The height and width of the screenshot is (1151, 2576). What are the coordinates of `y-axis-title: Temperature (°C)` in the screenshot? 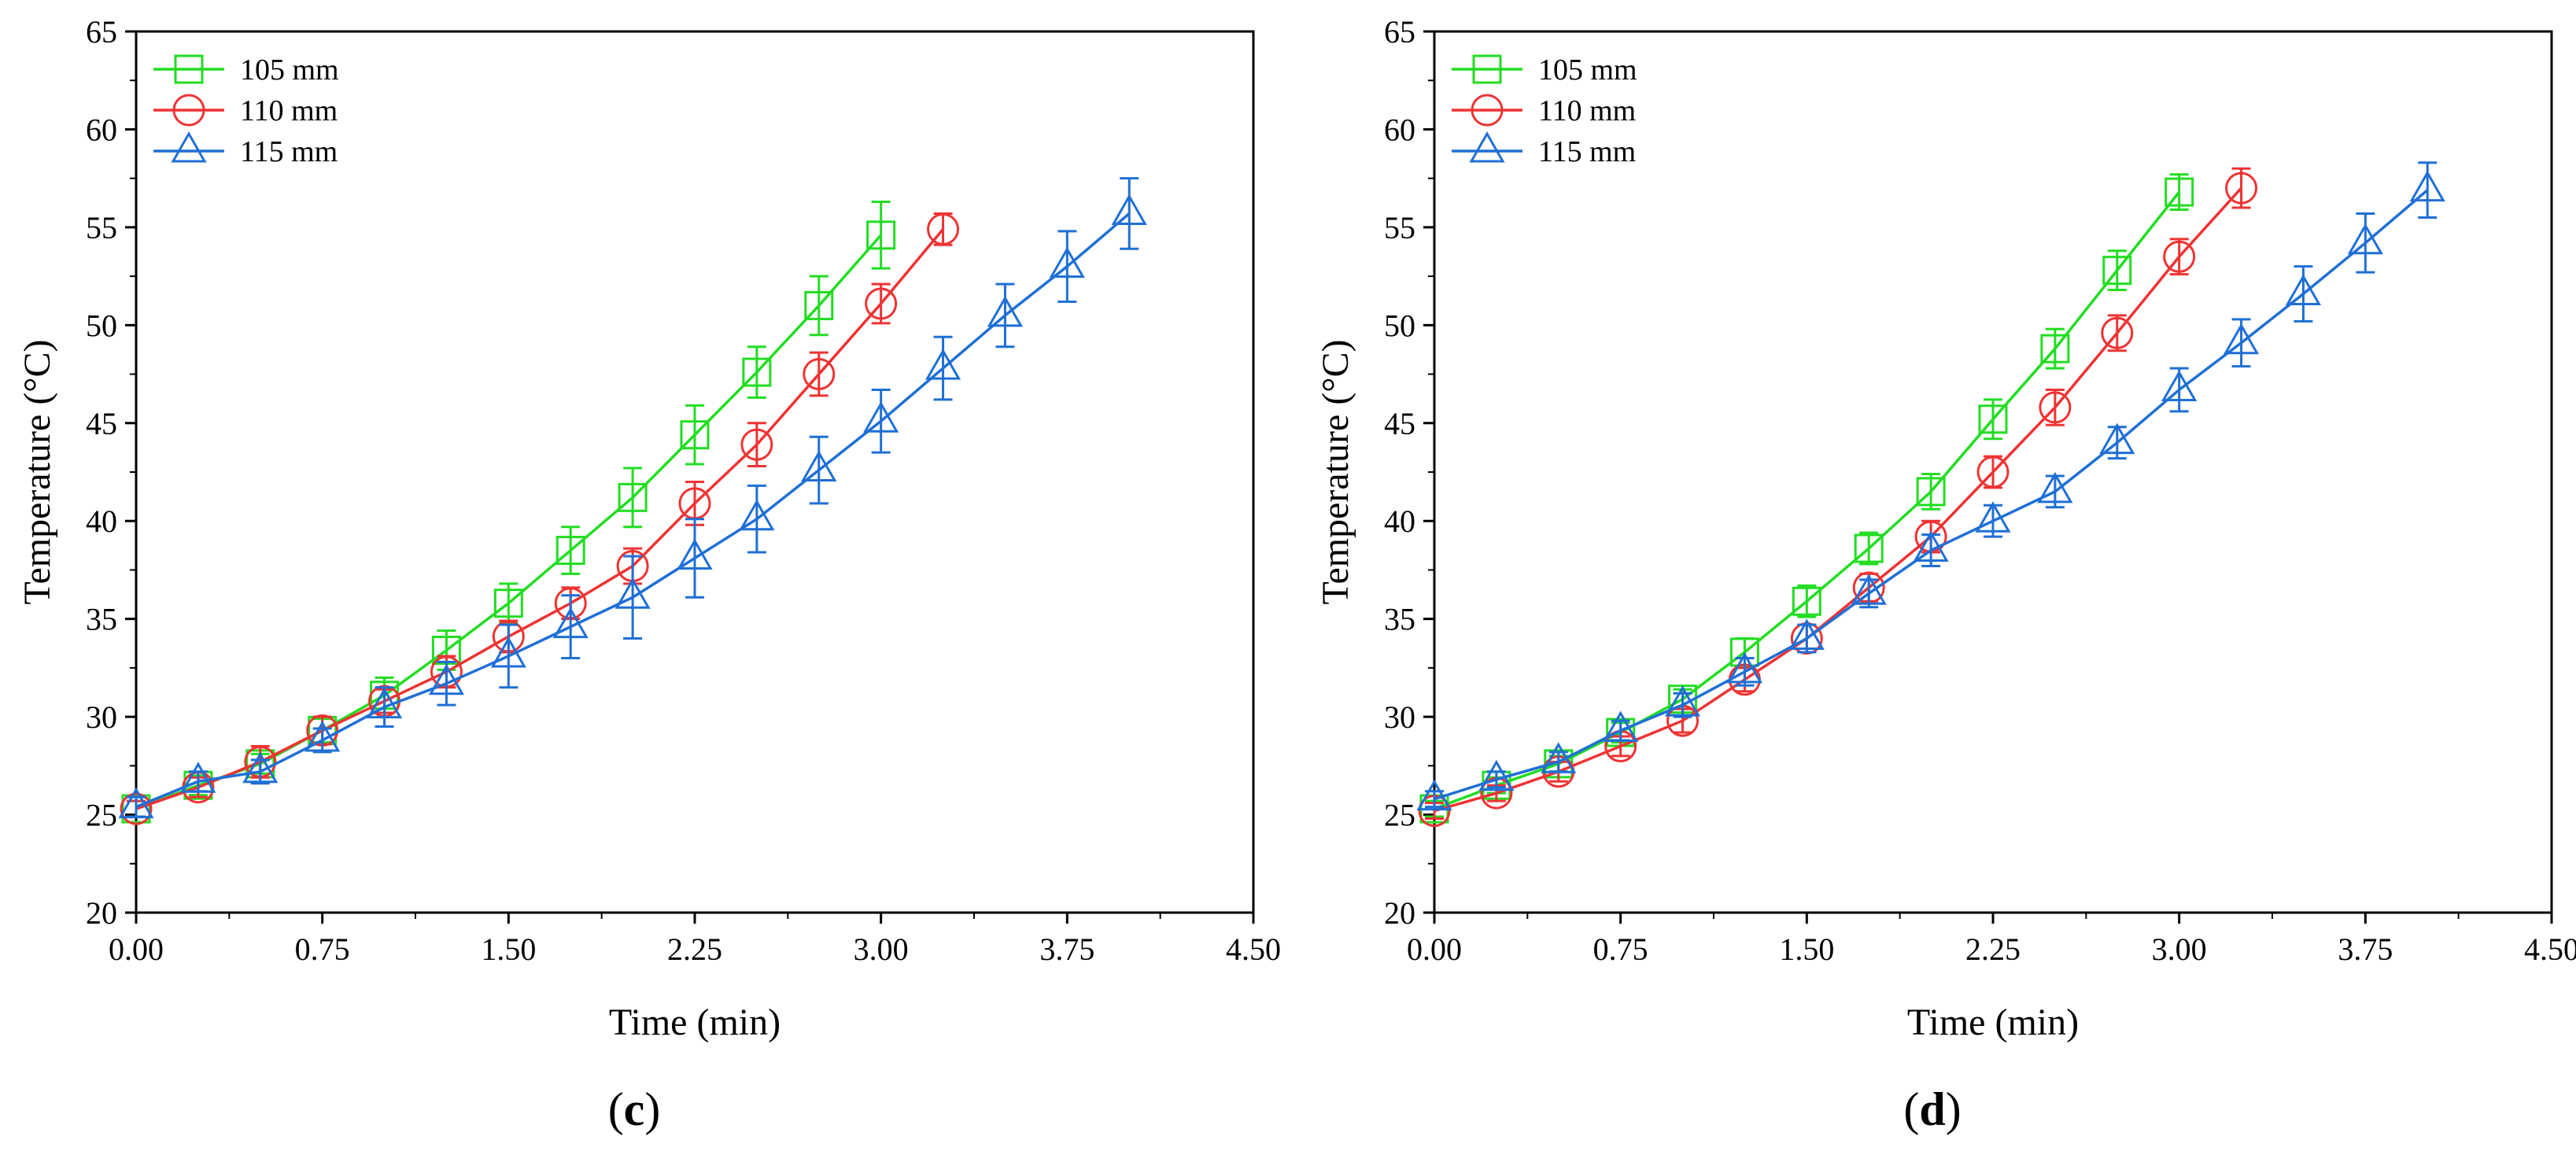 It's located at (37, 471).